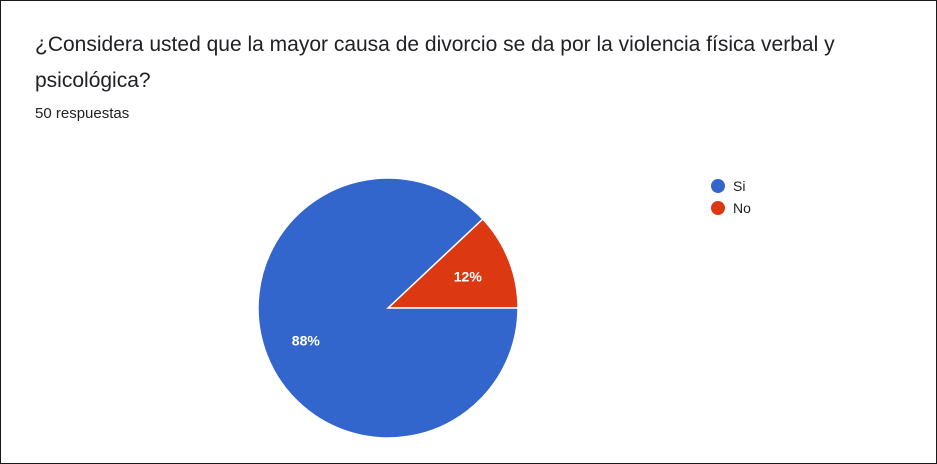  I want to click on legend-label-no: No, so click(742, 208).